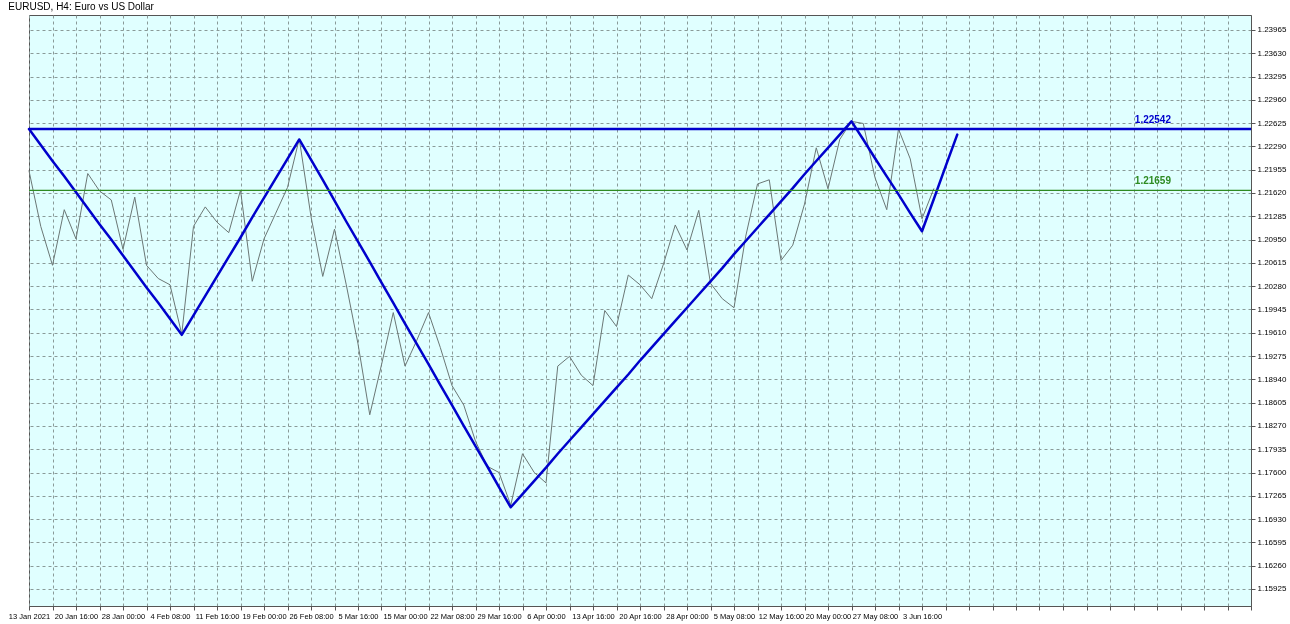  What do you see at coordinates (1272, 77) in the screenshot?
I see `y-tick-label: 1.23295` at bounding box center [1272, 77].